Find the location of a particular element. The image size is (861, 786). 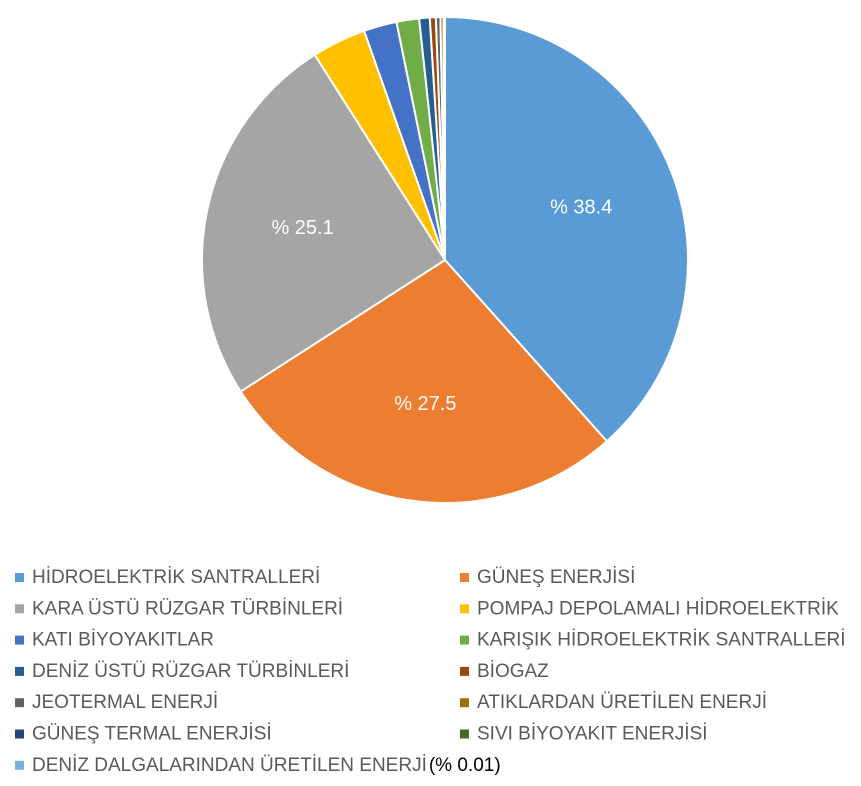

legend-label: DENİZ ÜSTÜ RÜZGAR TÜRBİNLERİ is located at coordinates (190, 671).